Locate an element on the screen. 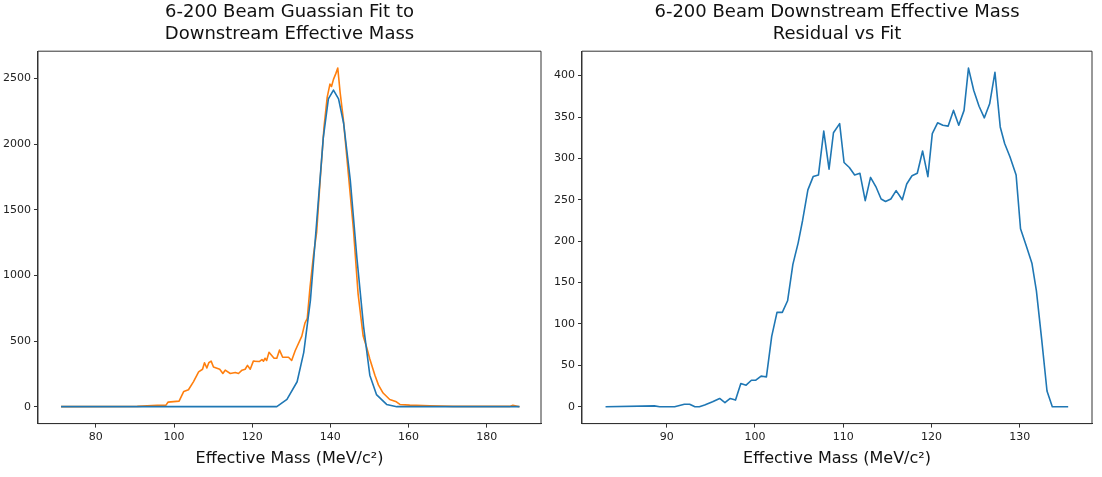 The width and height of the screenshot is (1102, 477). x-tick-label: 140 is located at coordinates (330, 437).